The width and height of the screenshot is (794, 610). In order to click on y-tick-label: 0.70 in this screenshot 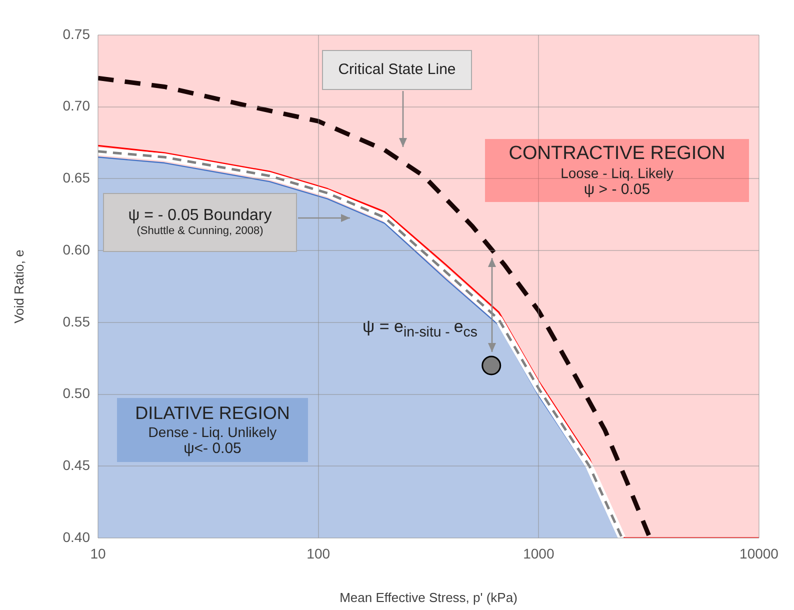, I will do `click(76, 106)`.